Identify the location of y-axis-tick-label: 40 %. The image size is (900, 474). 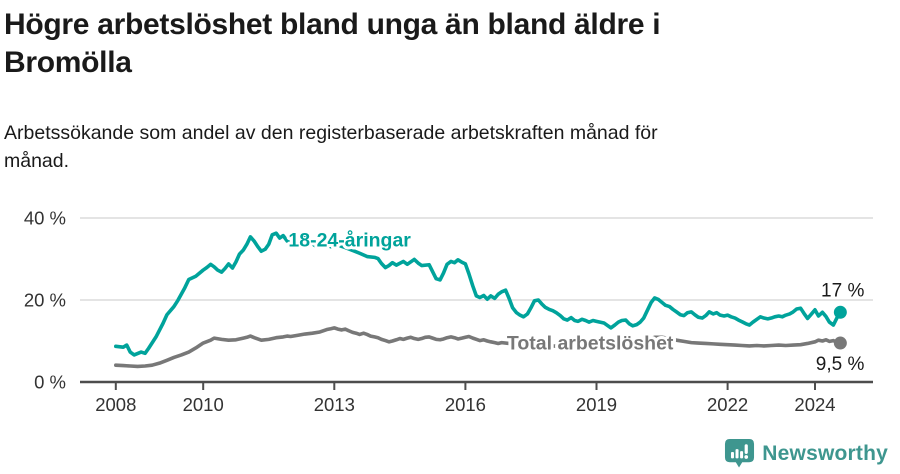
(45, 218).